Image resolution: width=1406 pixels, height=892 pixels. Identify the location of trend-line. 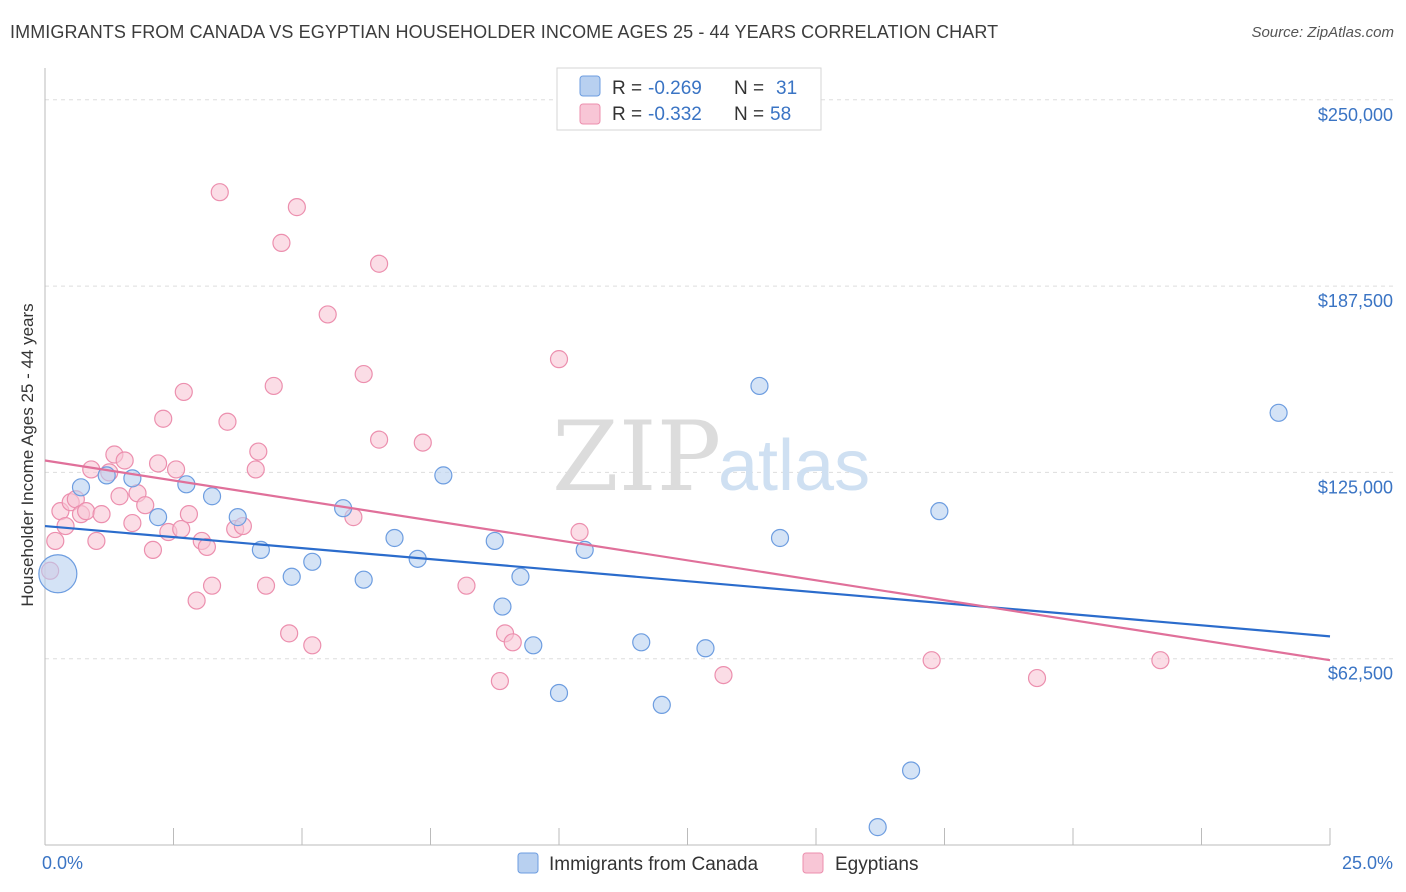
(687, 581).